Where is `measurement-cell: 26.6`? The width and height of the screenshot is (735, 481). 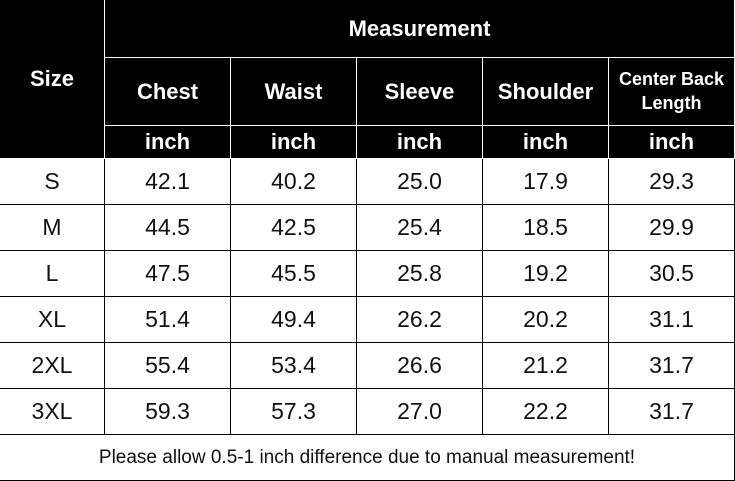
measurement-cell: 26.6 is located at coordinates (420, 366).